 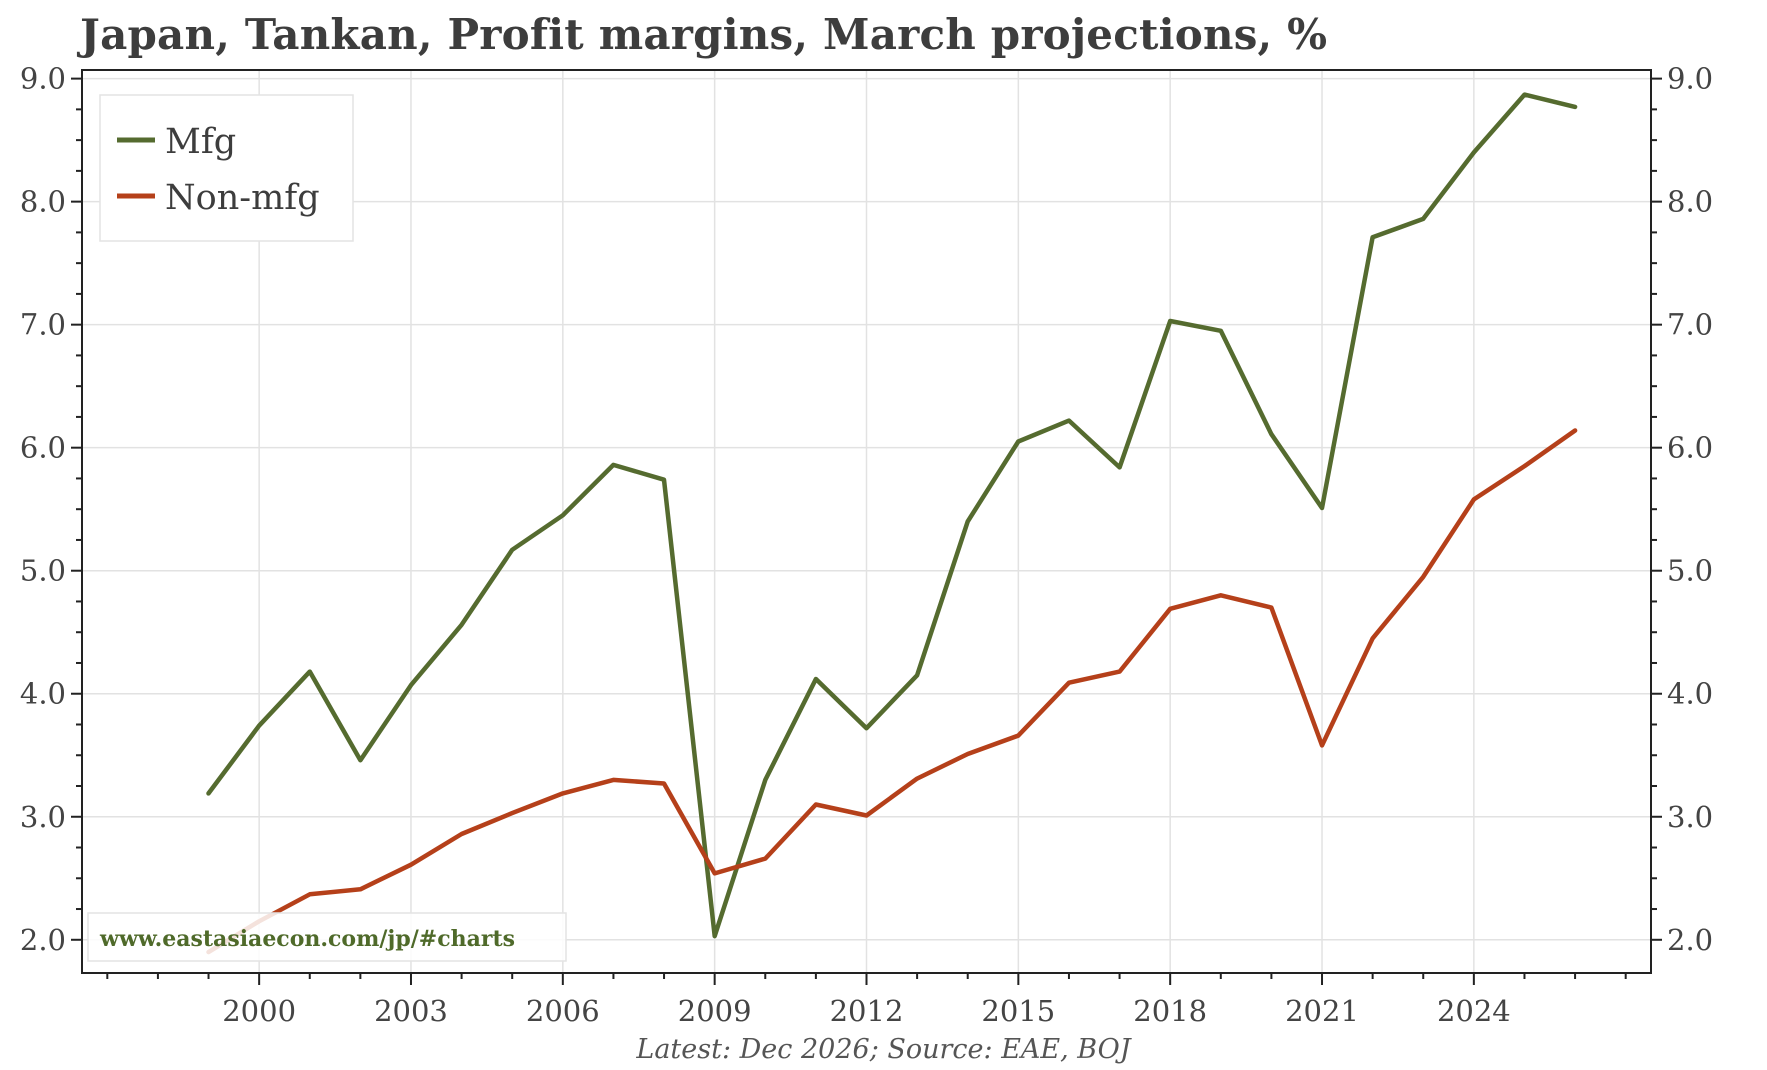 I want to click on x-tick-label: 2018, so click(x=1170, y=1011).